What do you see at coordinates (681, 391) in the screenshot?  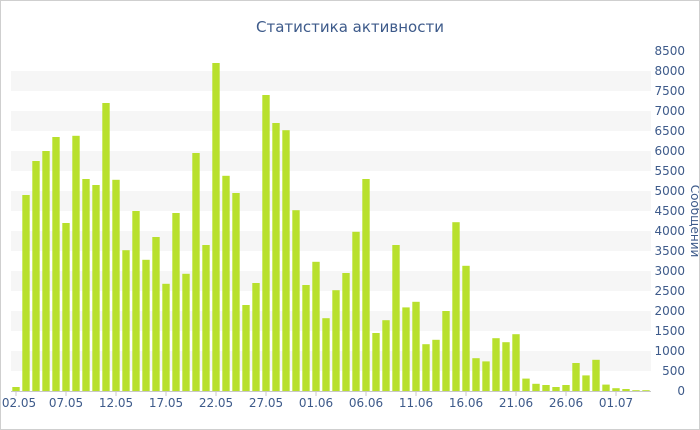 I see `y-tick-label: 0` at bounding box center [681, 391].